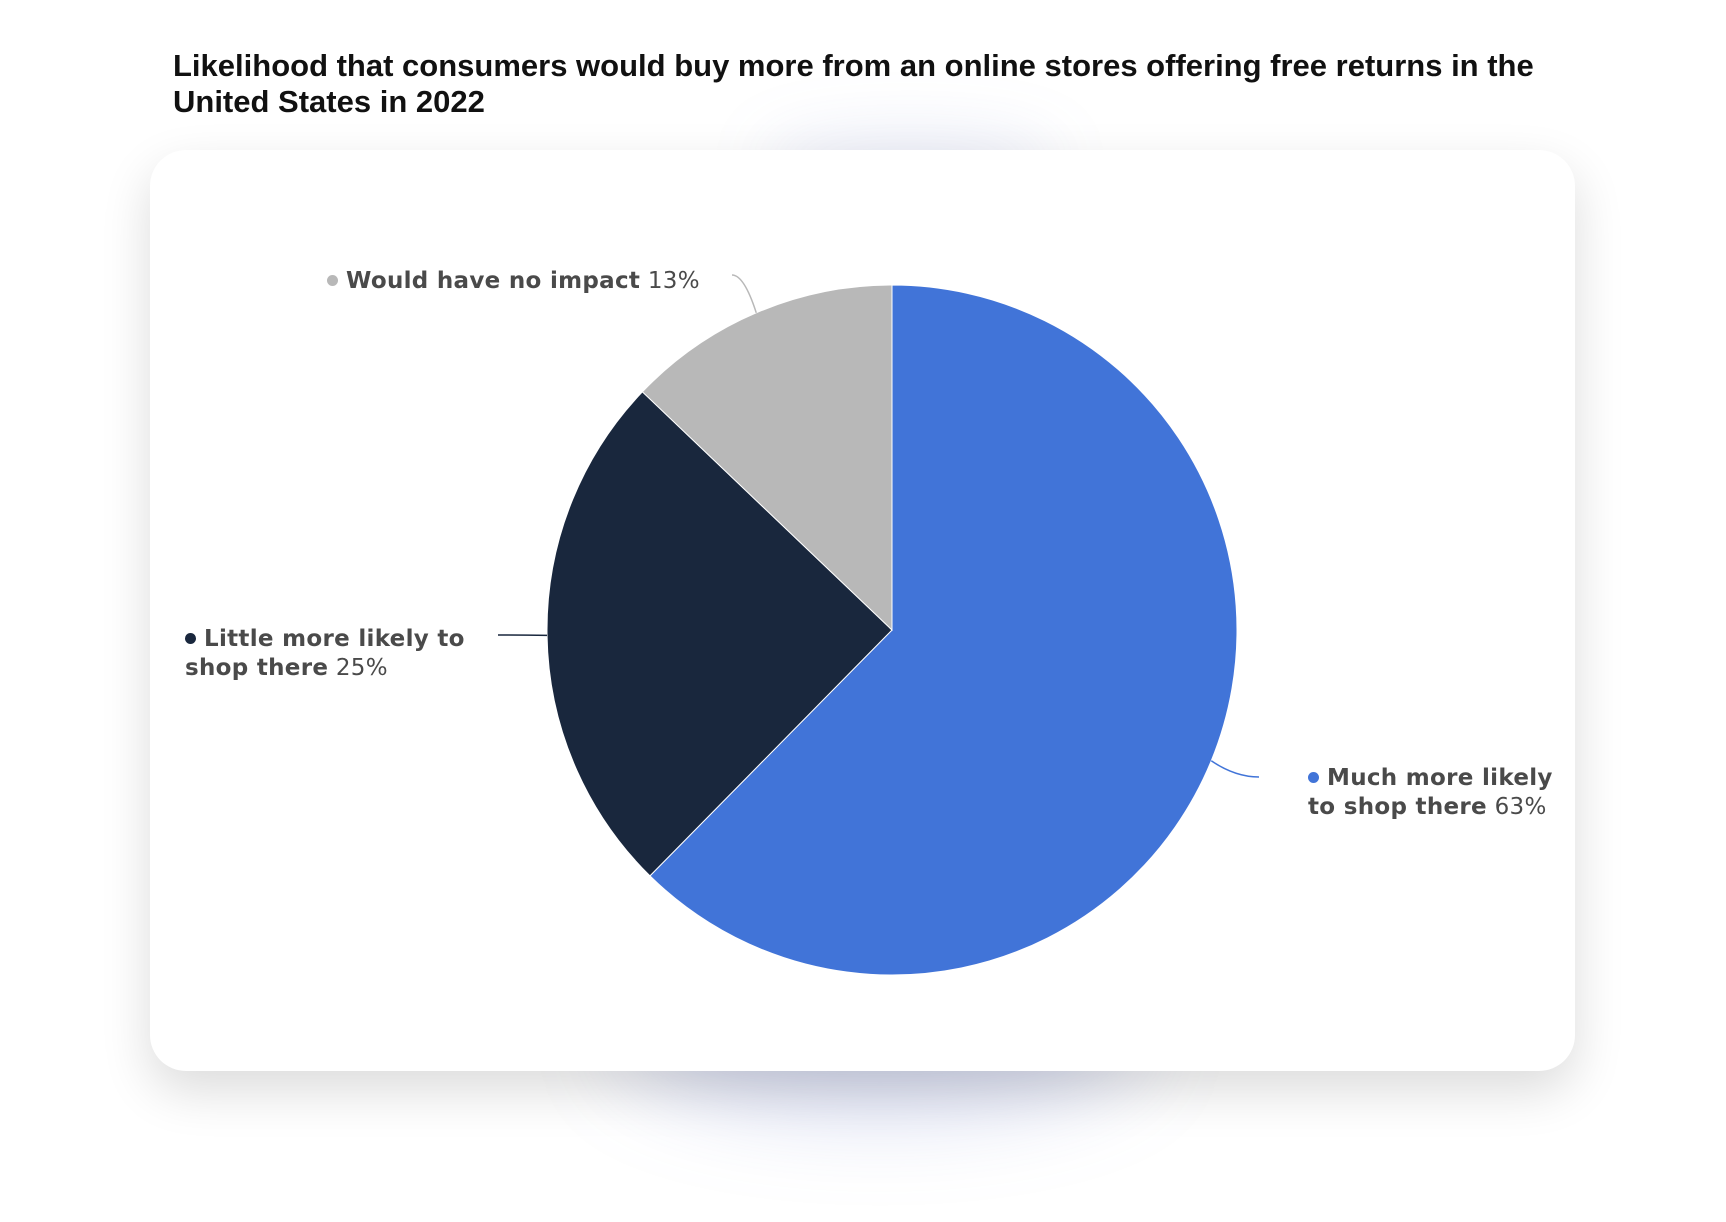  What do you see at coordinates (493, 281) in the screenshot?
I see `category-label: Would have no impact` at bounding box center [493, 281].